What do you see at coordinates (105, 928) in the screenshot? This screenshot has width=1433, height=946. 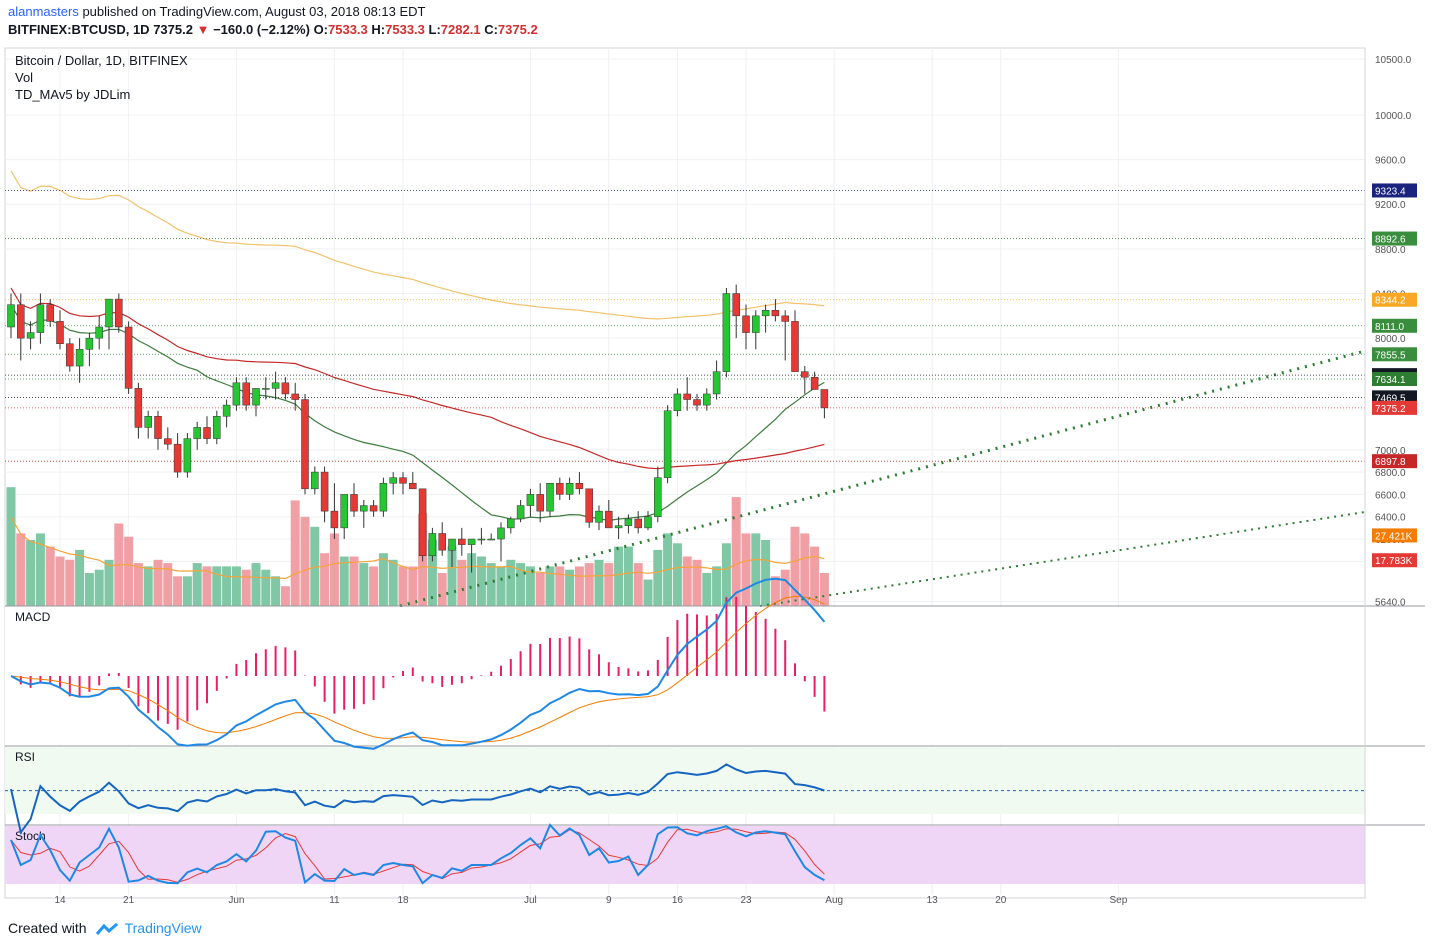 I see `footer: Created with TradingView` at bounding box center [105, 928].